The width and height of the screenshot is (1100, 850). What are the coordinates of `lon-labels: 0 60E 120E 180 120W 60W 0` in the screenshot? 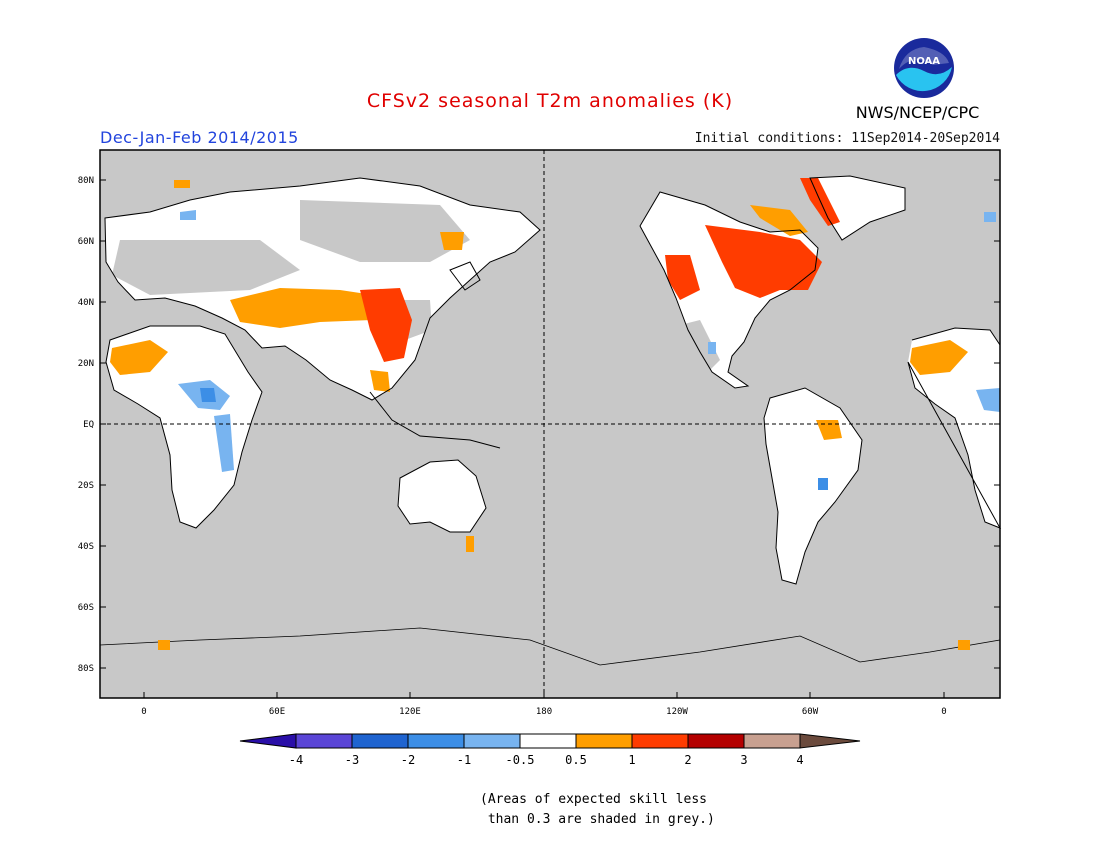 It's located at (543, 712).